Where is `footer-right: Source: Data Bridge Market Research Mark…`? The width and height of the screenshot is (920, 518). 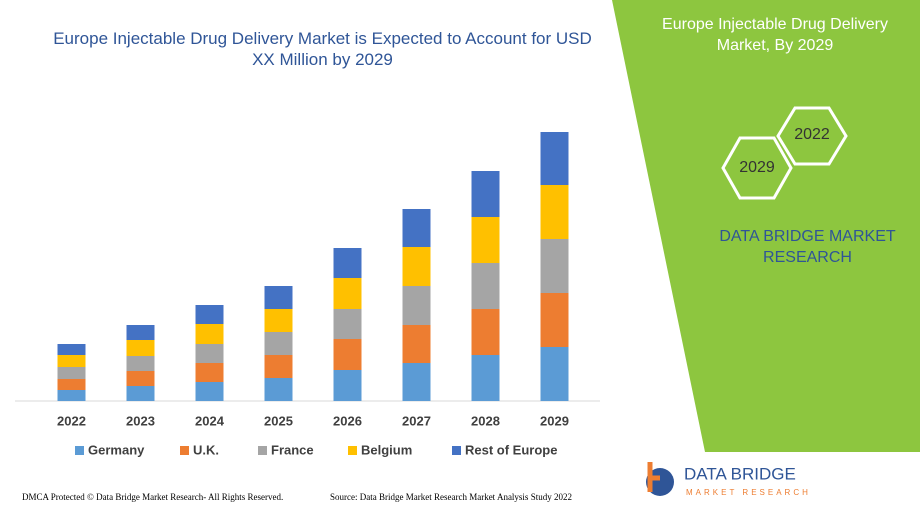
footer-right: Source: Data Bridge Market Research Mark… is located at coordinates (451, 497).